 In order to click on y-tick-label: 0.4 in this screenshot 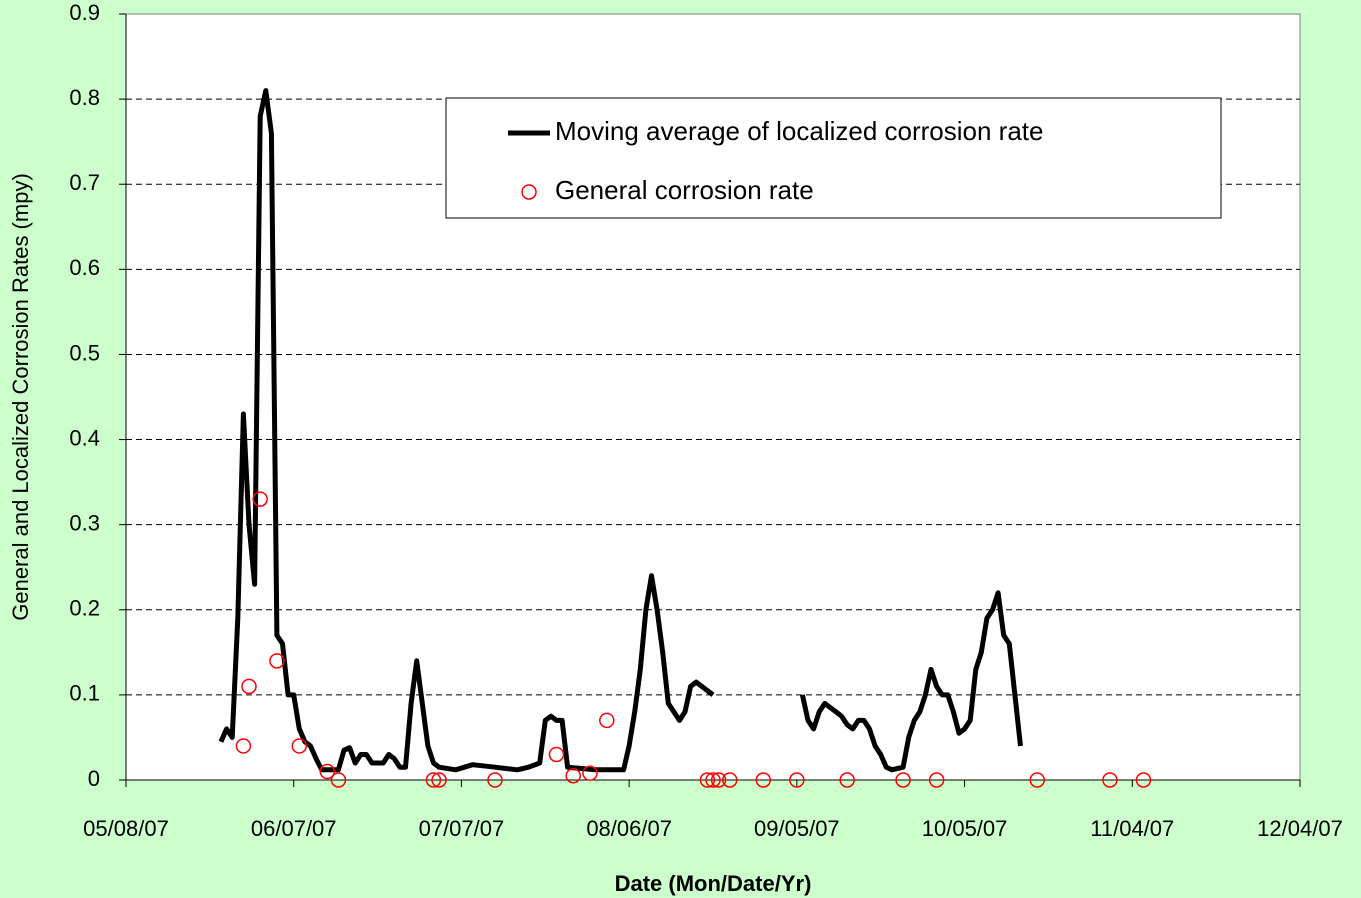, I will do `click(84, 437)`.